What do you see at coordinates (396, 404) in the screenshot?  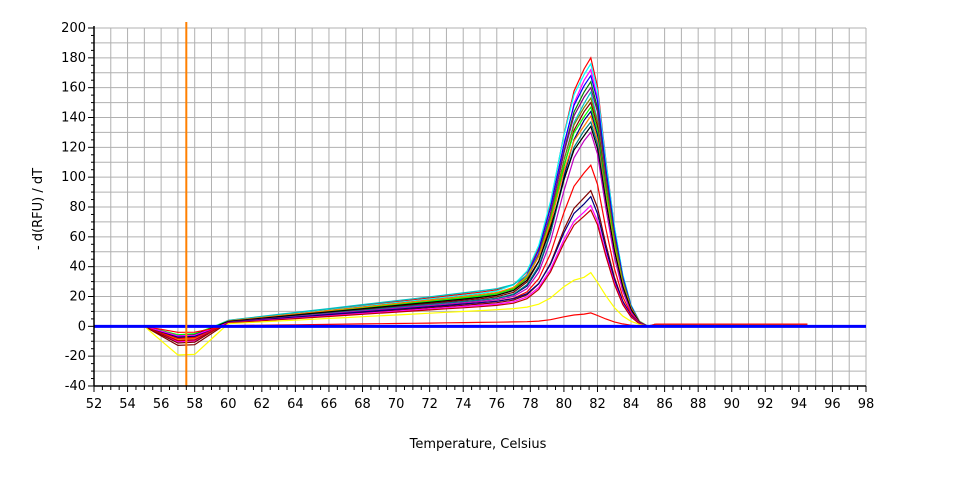 I see `x-tick-label: 70` at bounding box center [396, 404].